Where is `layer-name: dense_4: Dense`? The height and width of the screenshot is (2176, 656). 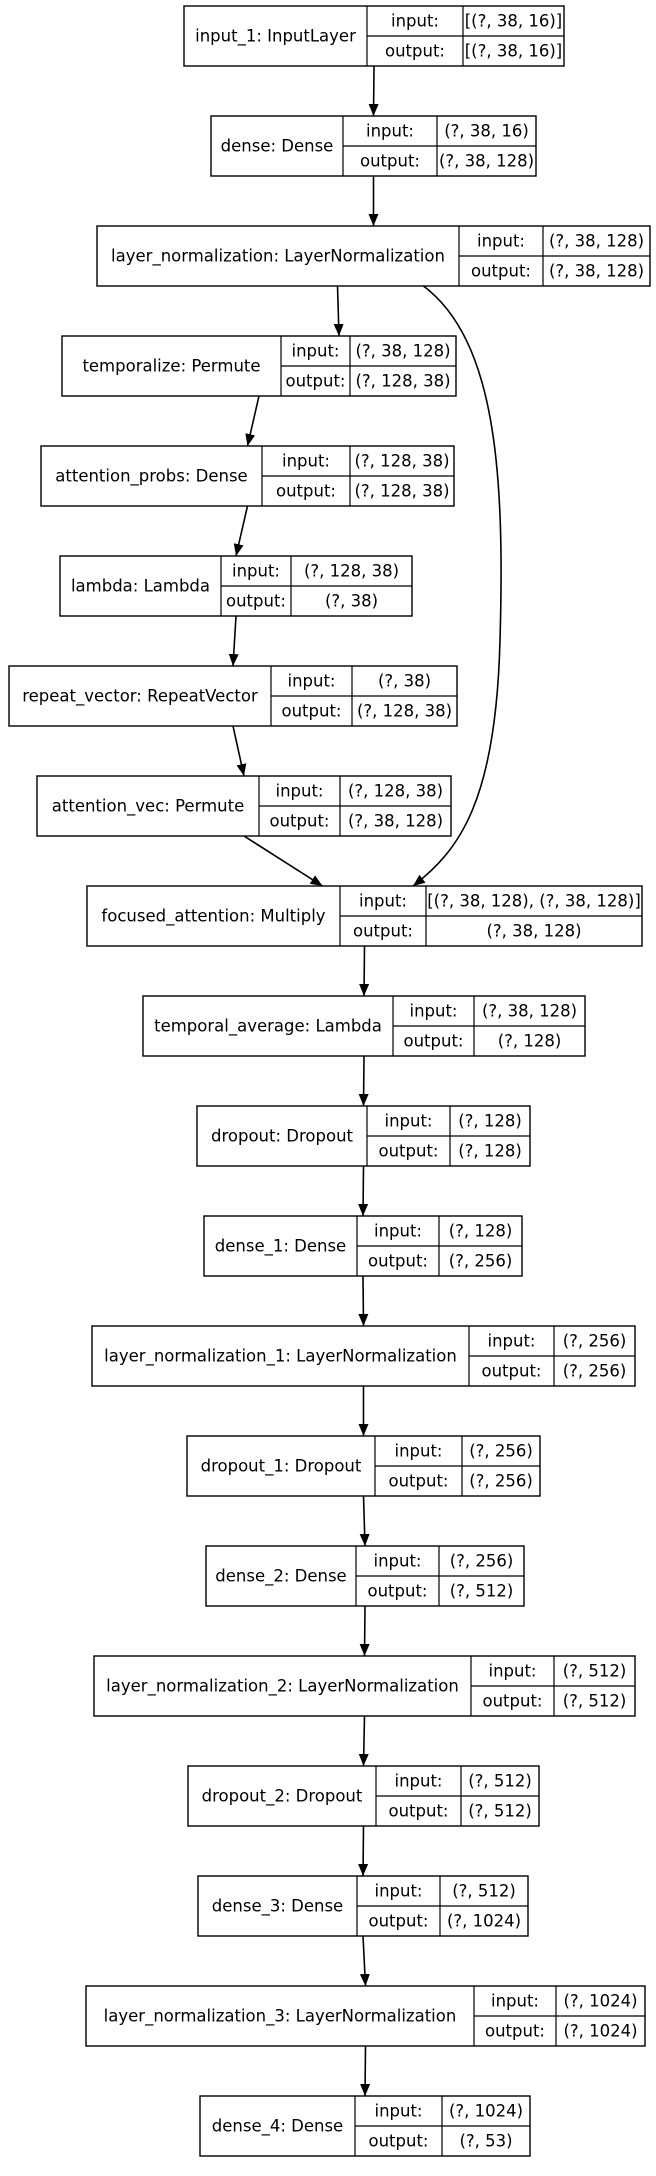
layer-name: dense_4: Dense is located at coordinates (277, 2127).